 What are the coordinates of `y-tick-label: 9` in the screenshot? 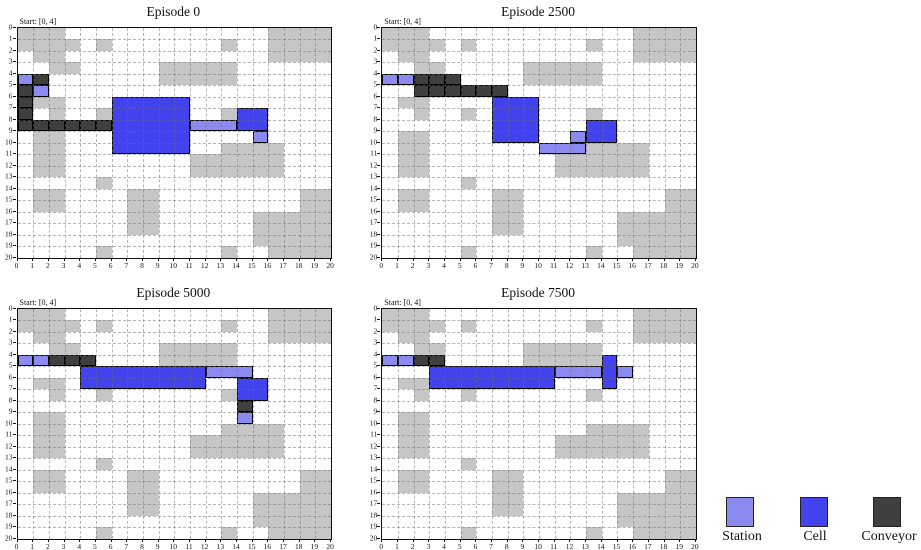 It's located at (10, 411).